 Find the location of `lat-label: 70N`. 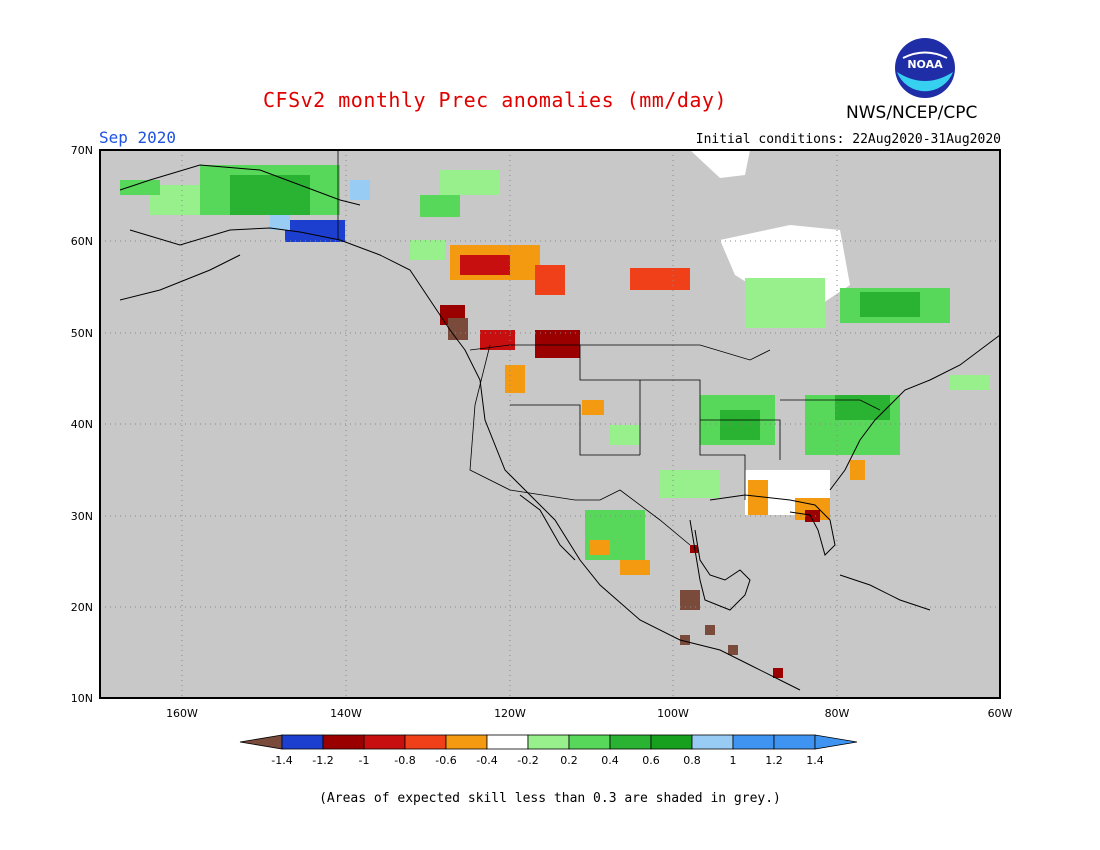

lat-label: 70N is located at coordinates (82, 150).